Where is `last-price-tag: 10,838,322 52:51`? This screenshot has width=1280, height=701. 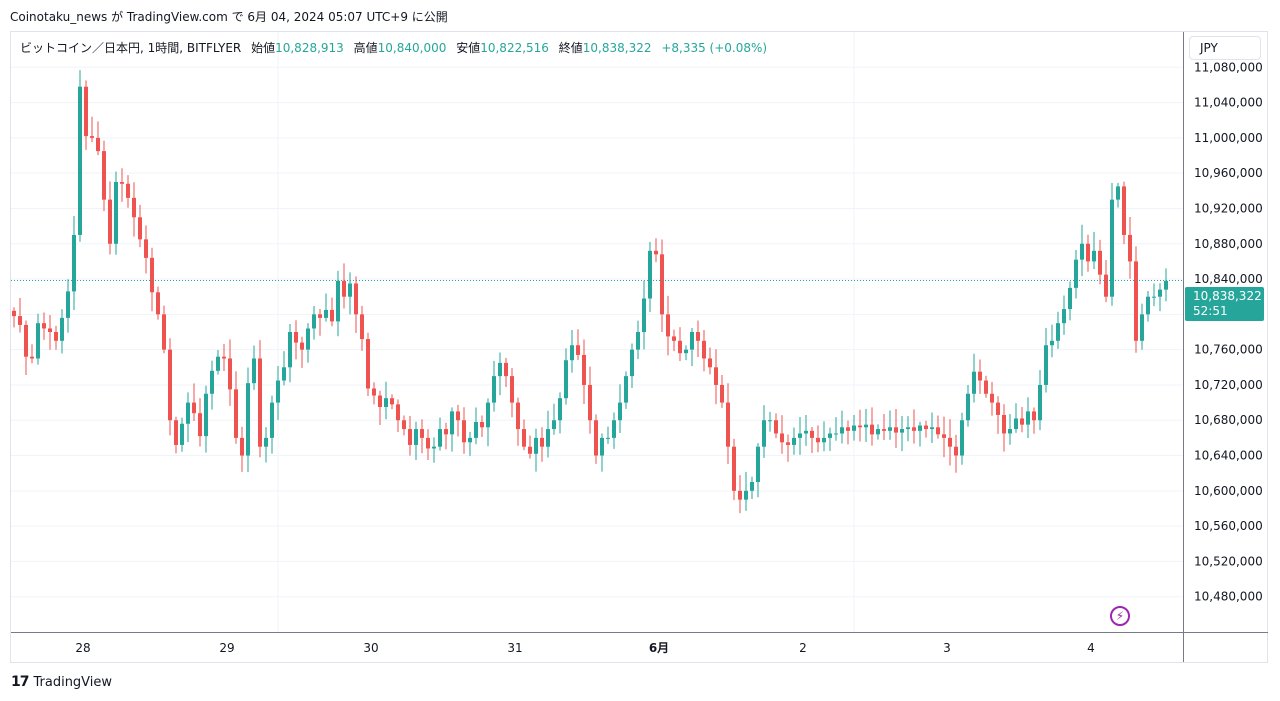 last-price-tag: 10,838,322 52:51 is located at coordinates (1224, 304).